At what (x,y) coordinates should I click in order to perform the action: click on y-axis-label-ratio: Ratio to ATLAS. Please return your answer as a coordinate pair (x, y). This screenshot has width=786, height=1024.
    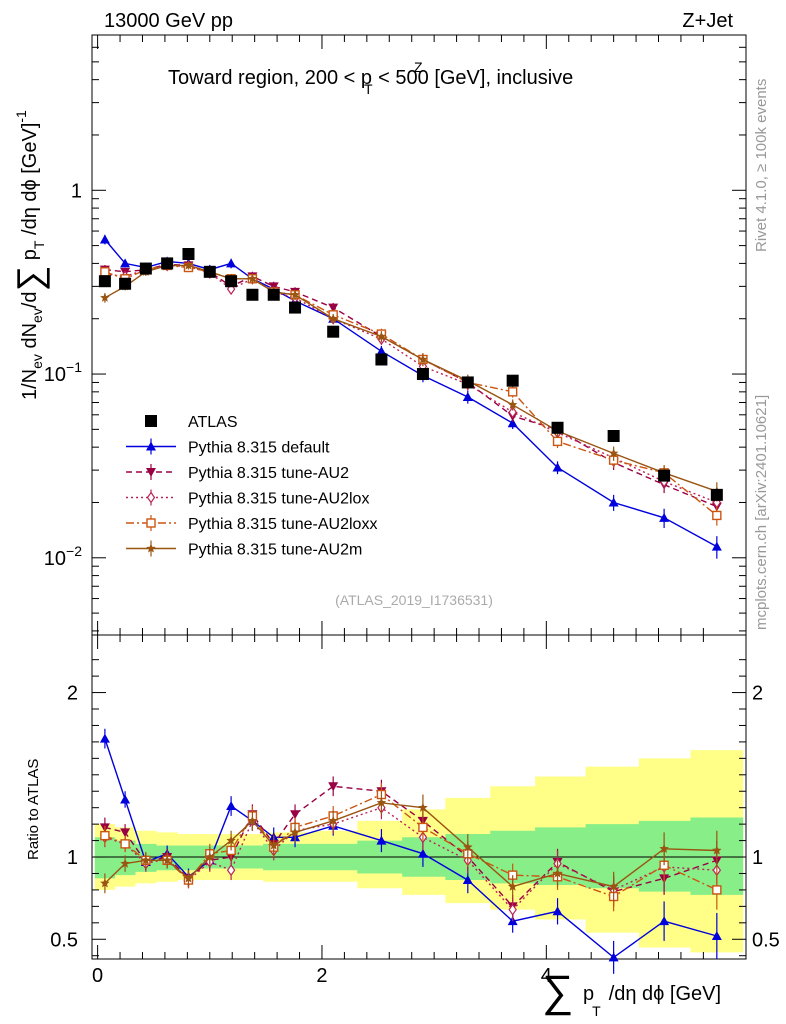
    Looking at the image, I should click on (33, 809).